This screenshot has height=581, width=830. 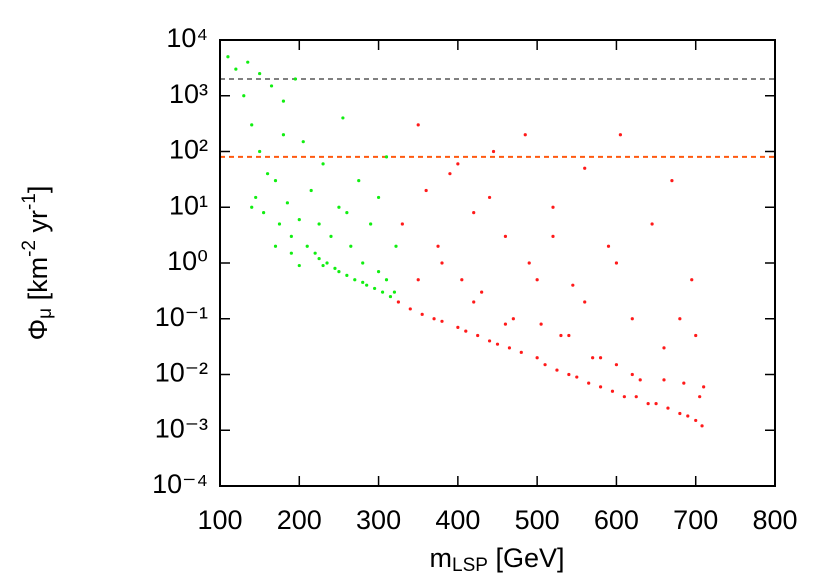 I want to click on y-tick-label: 10⁻⁴, so click(x=180, y=484).